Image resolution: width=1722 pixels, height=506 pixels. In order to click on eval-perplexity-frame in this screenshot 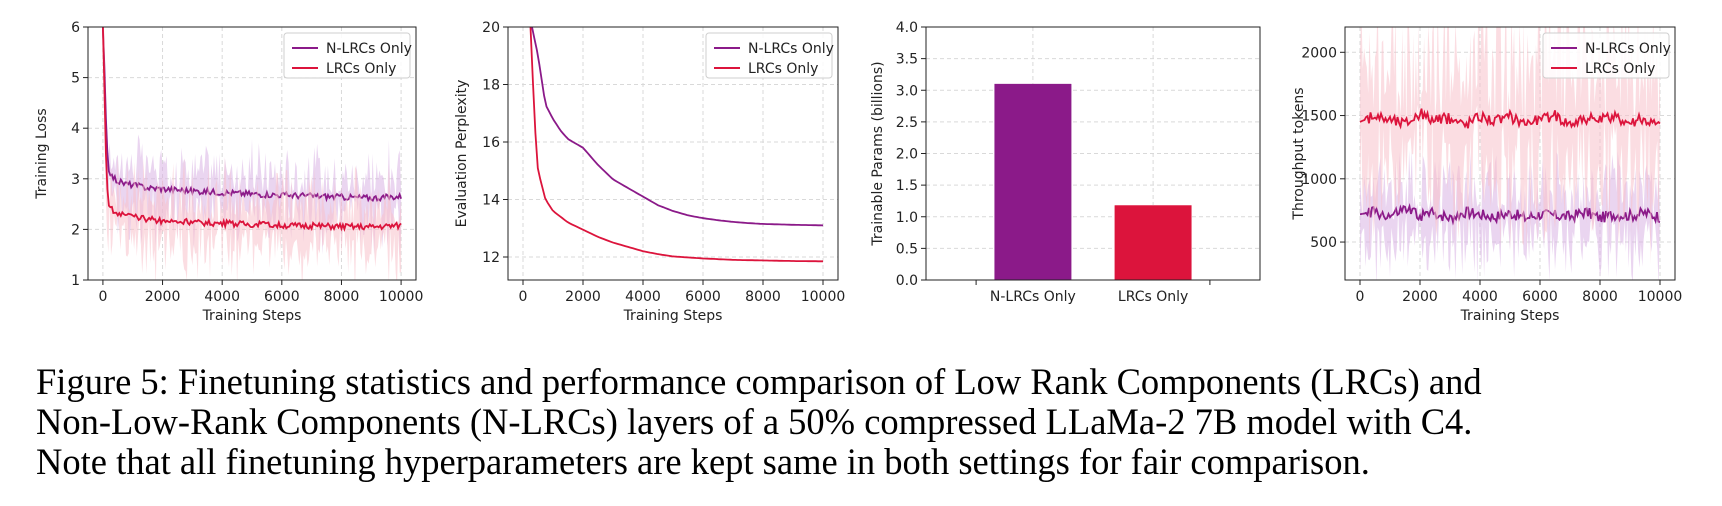, I will do `click(673, 153)`.